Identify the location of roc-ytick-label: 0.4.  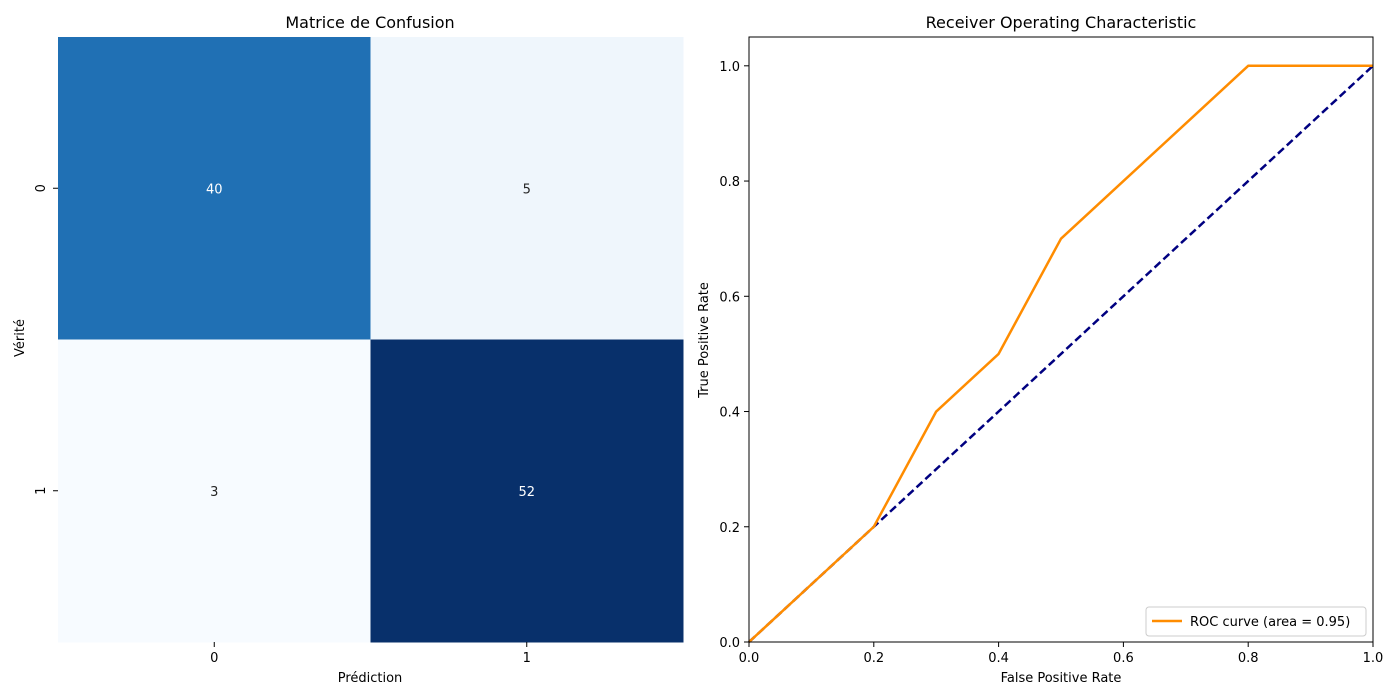
(729, 413).